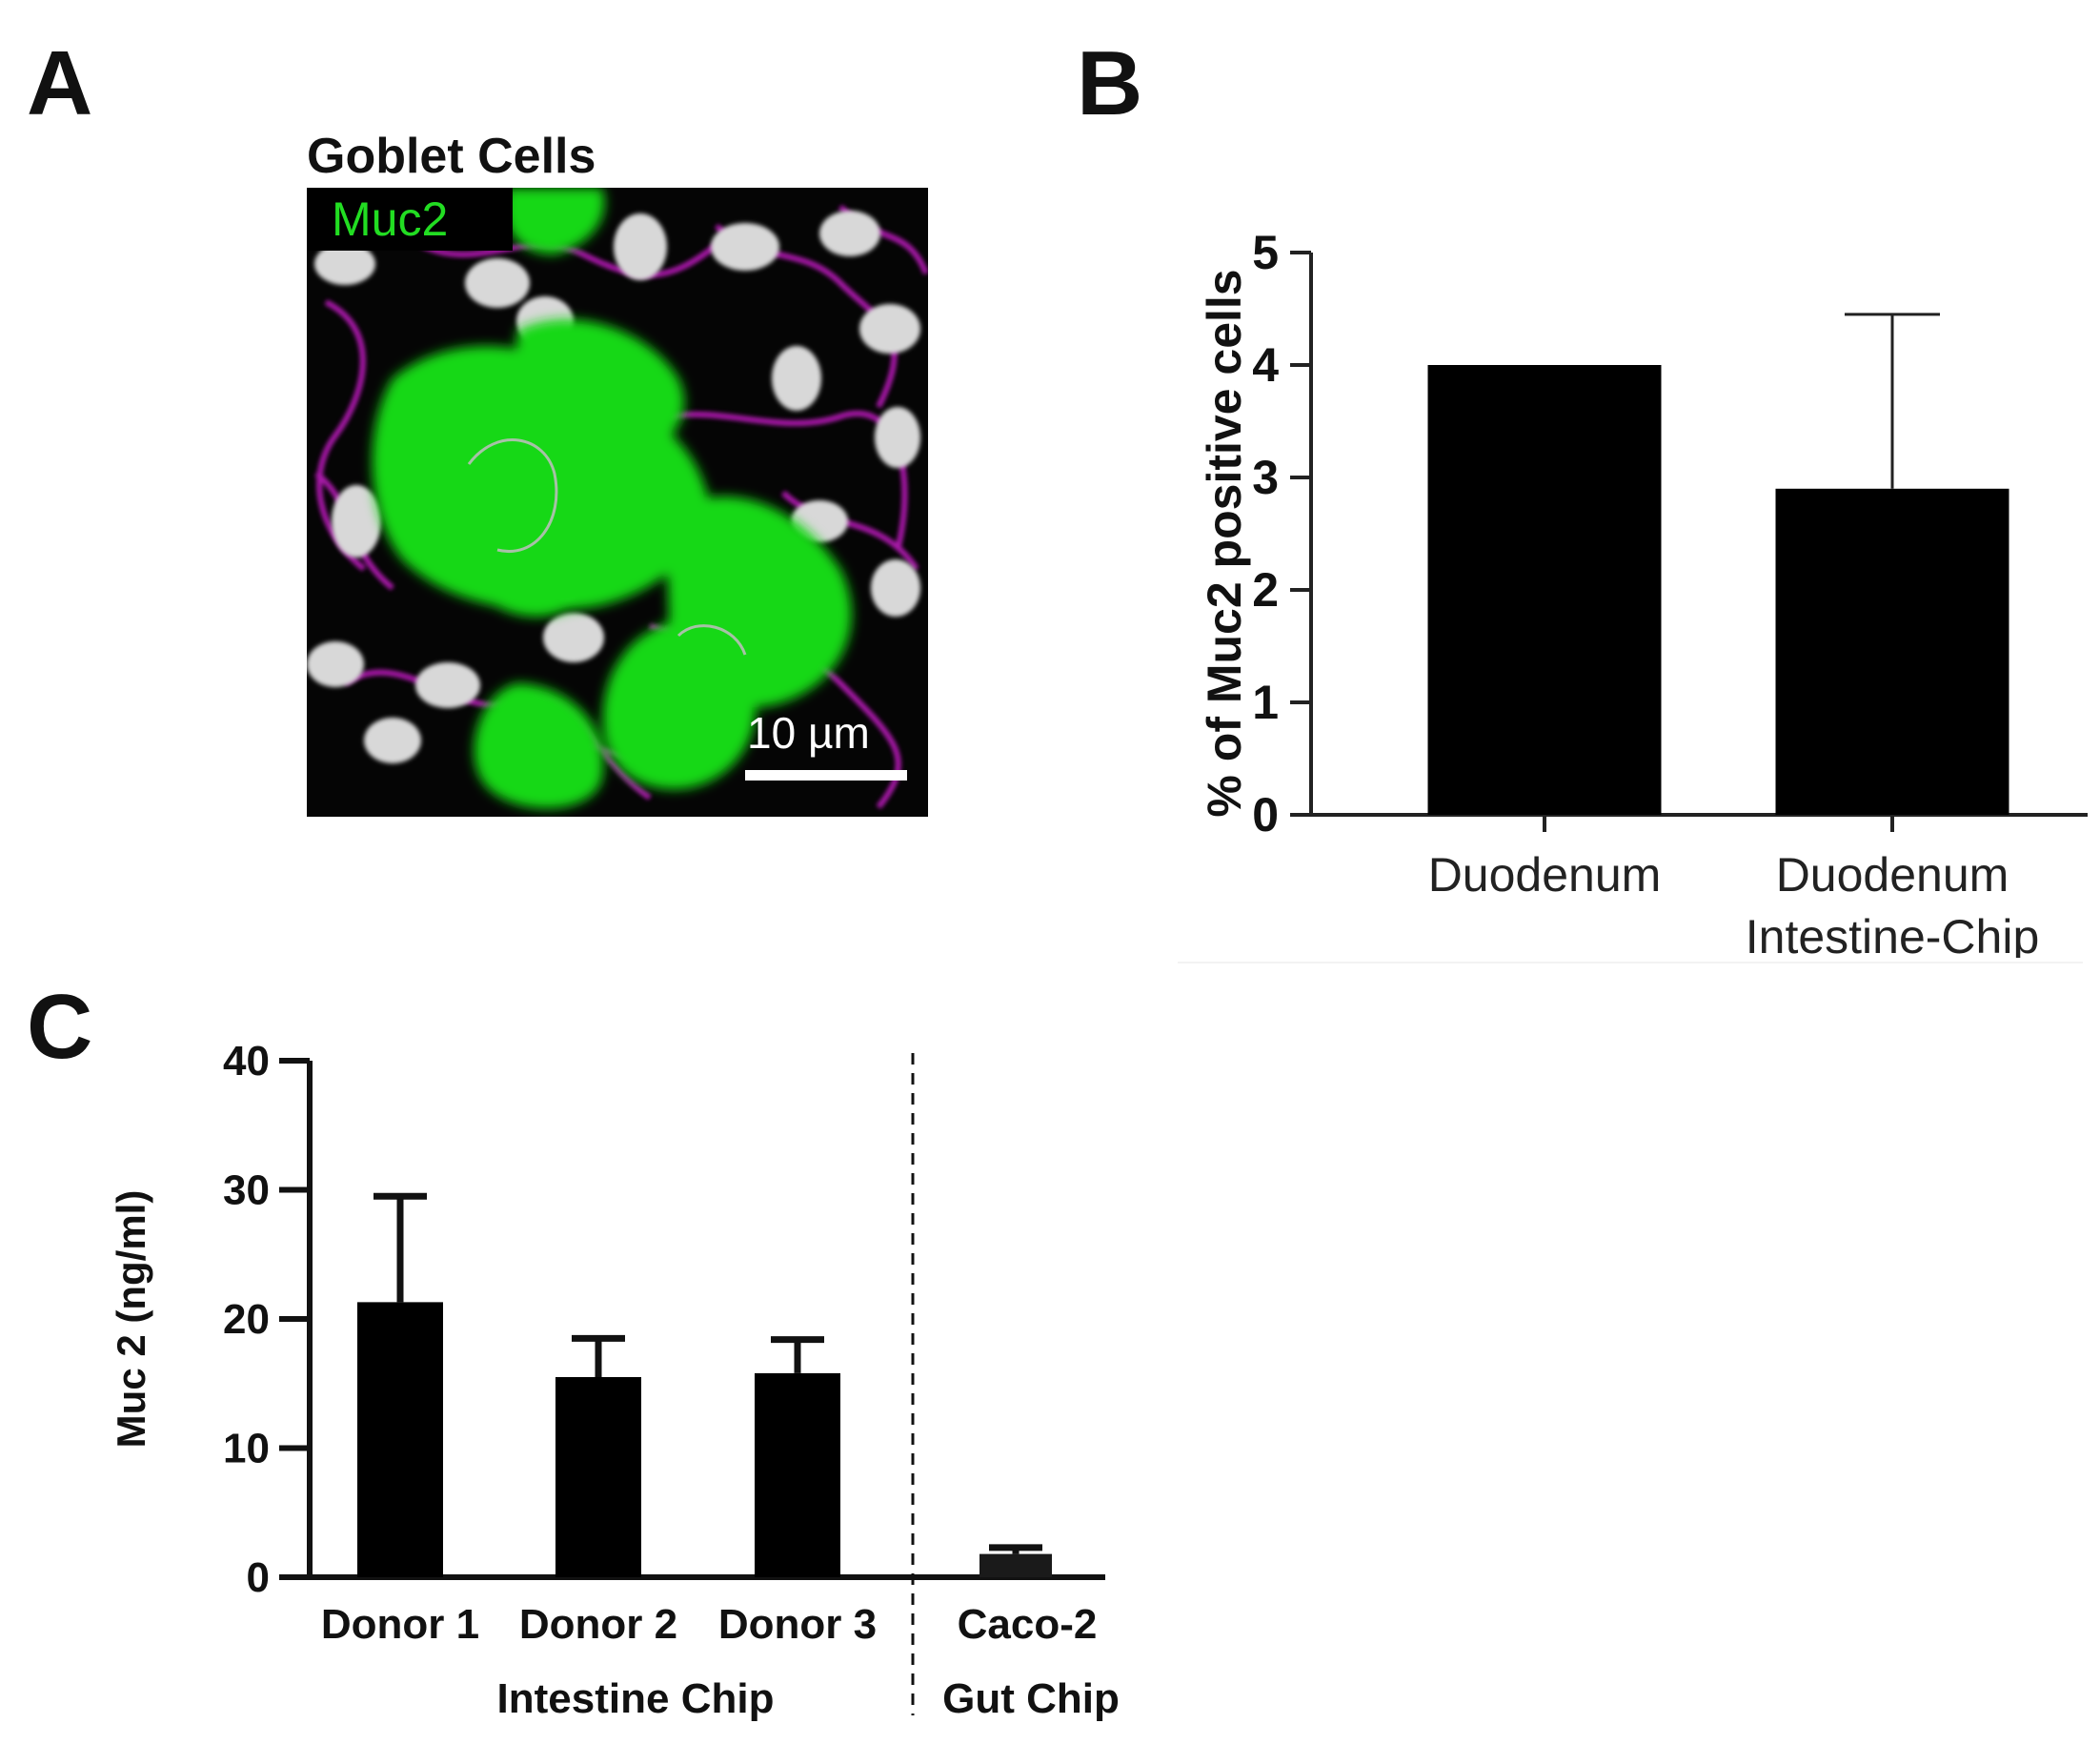  Describe the element at coordinates (1265, 477) in the screenshot. I see `y-tick-label: 3` at that location.